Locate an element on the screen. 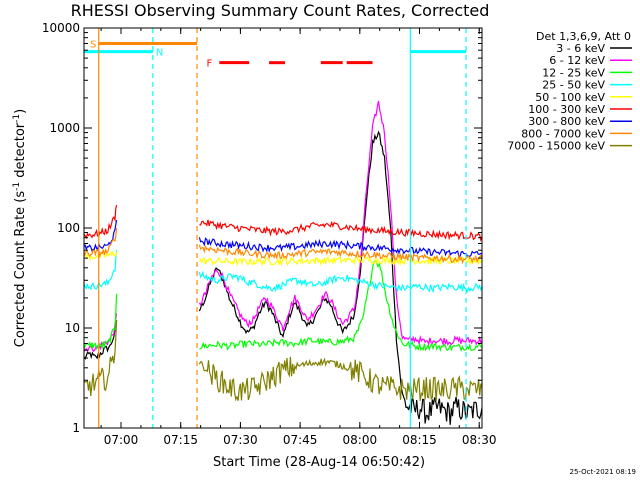 The height and width of the screenshot is (480, 640). y-axis-label-end: ) is located at coordinates (20, 111).